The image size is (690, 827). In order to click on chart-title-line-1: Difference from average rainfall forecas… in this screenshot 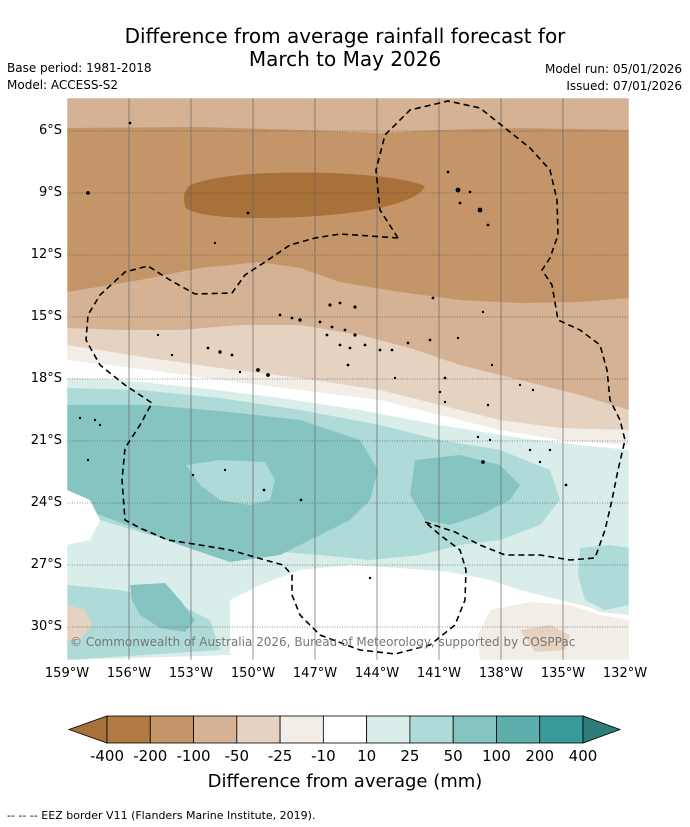, I will do `click(345, 36)`.